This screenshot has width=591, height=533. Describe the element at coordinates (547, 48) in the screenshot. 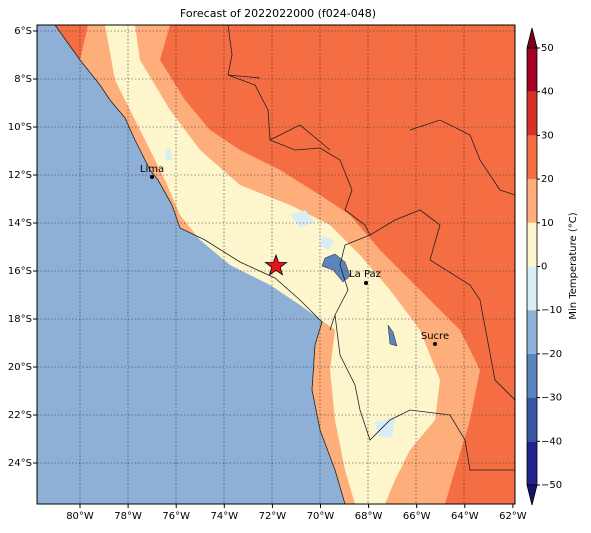

I see `colorbar-tick-label: 50` at that location.